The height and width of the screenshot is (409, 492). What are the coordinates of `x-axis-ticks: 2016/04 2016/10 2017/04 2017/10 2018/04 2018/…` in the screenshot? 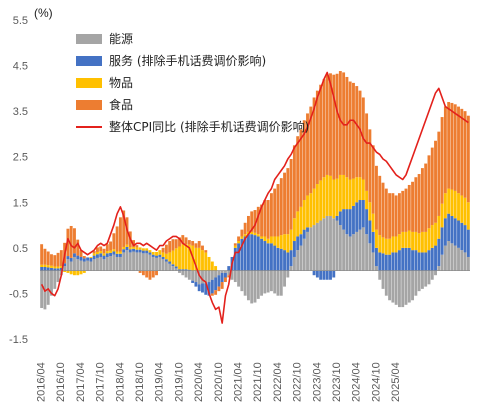 It's located at (219, 382).